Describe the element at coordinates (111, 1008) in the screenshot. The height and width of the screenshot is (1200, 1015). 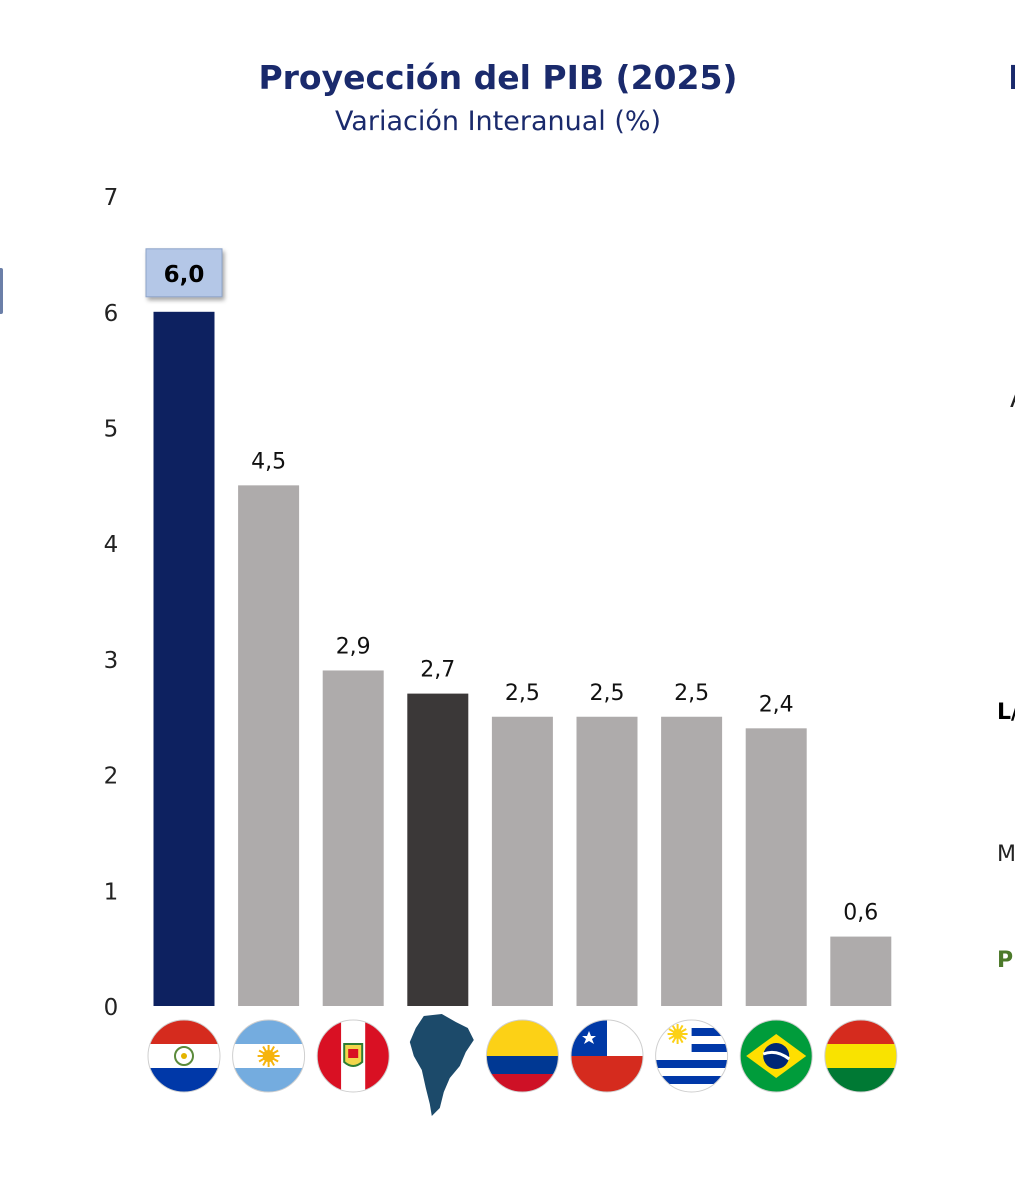
I see `y-tick-label: 0` at that location.